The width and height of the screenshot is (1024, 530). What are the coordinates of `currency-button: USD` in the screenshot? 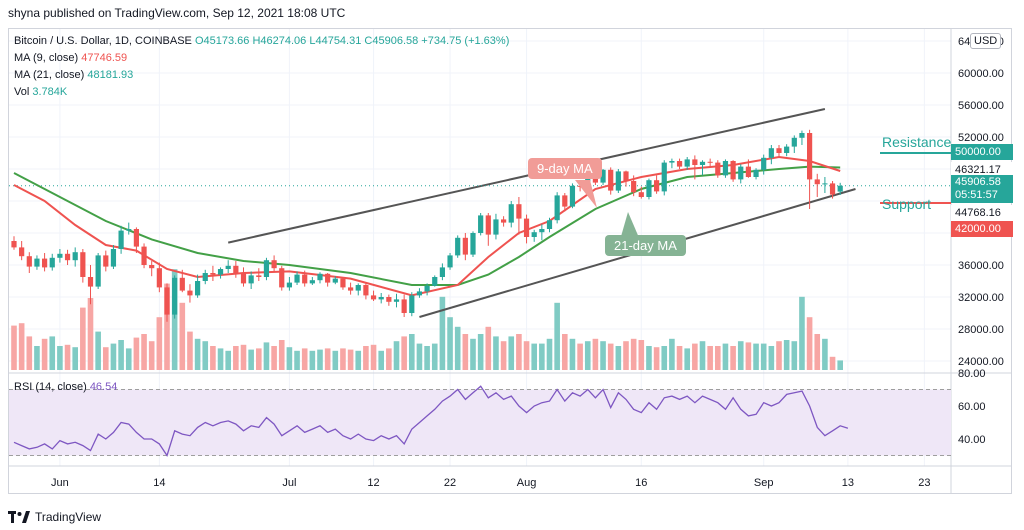 It's located at (986, 41).